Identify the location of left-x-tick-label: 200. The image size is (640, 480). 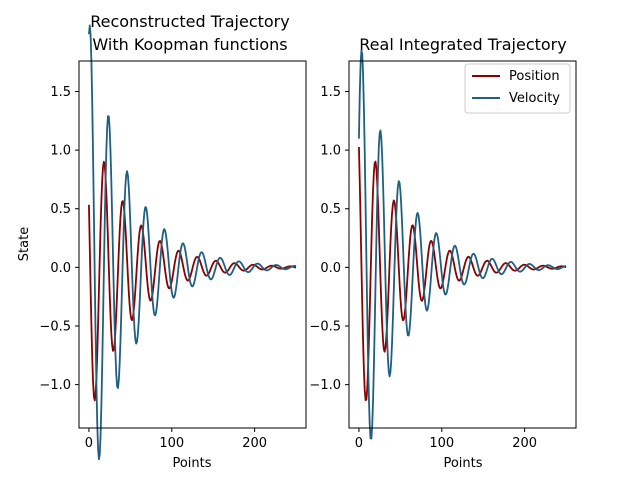
(254, 443).